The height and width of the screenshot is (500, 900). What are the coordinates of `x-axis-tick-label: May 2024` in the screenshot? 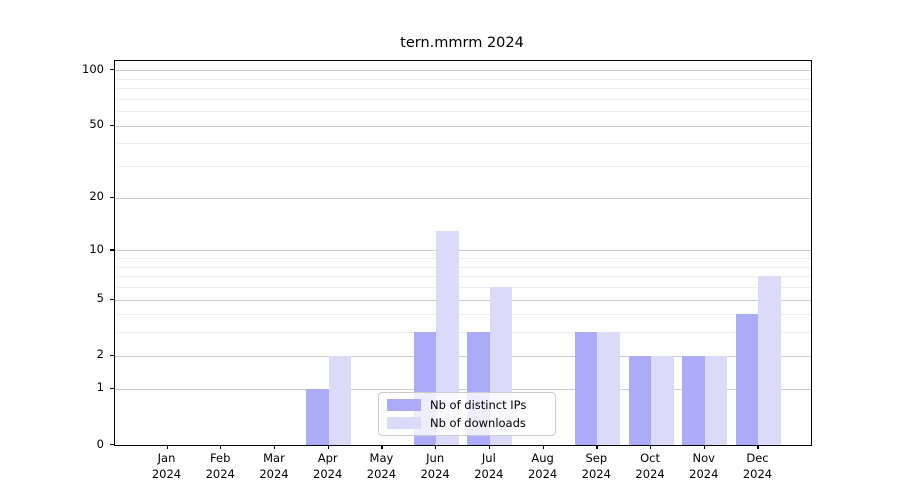 It's located at (381, 466).